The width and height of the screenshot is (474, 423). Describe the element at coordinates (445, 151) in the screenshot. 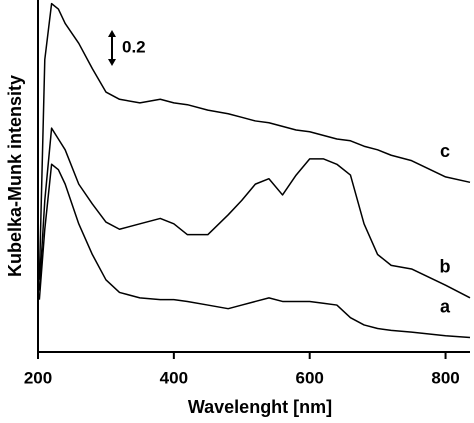

I see `series-label: c` at that location.